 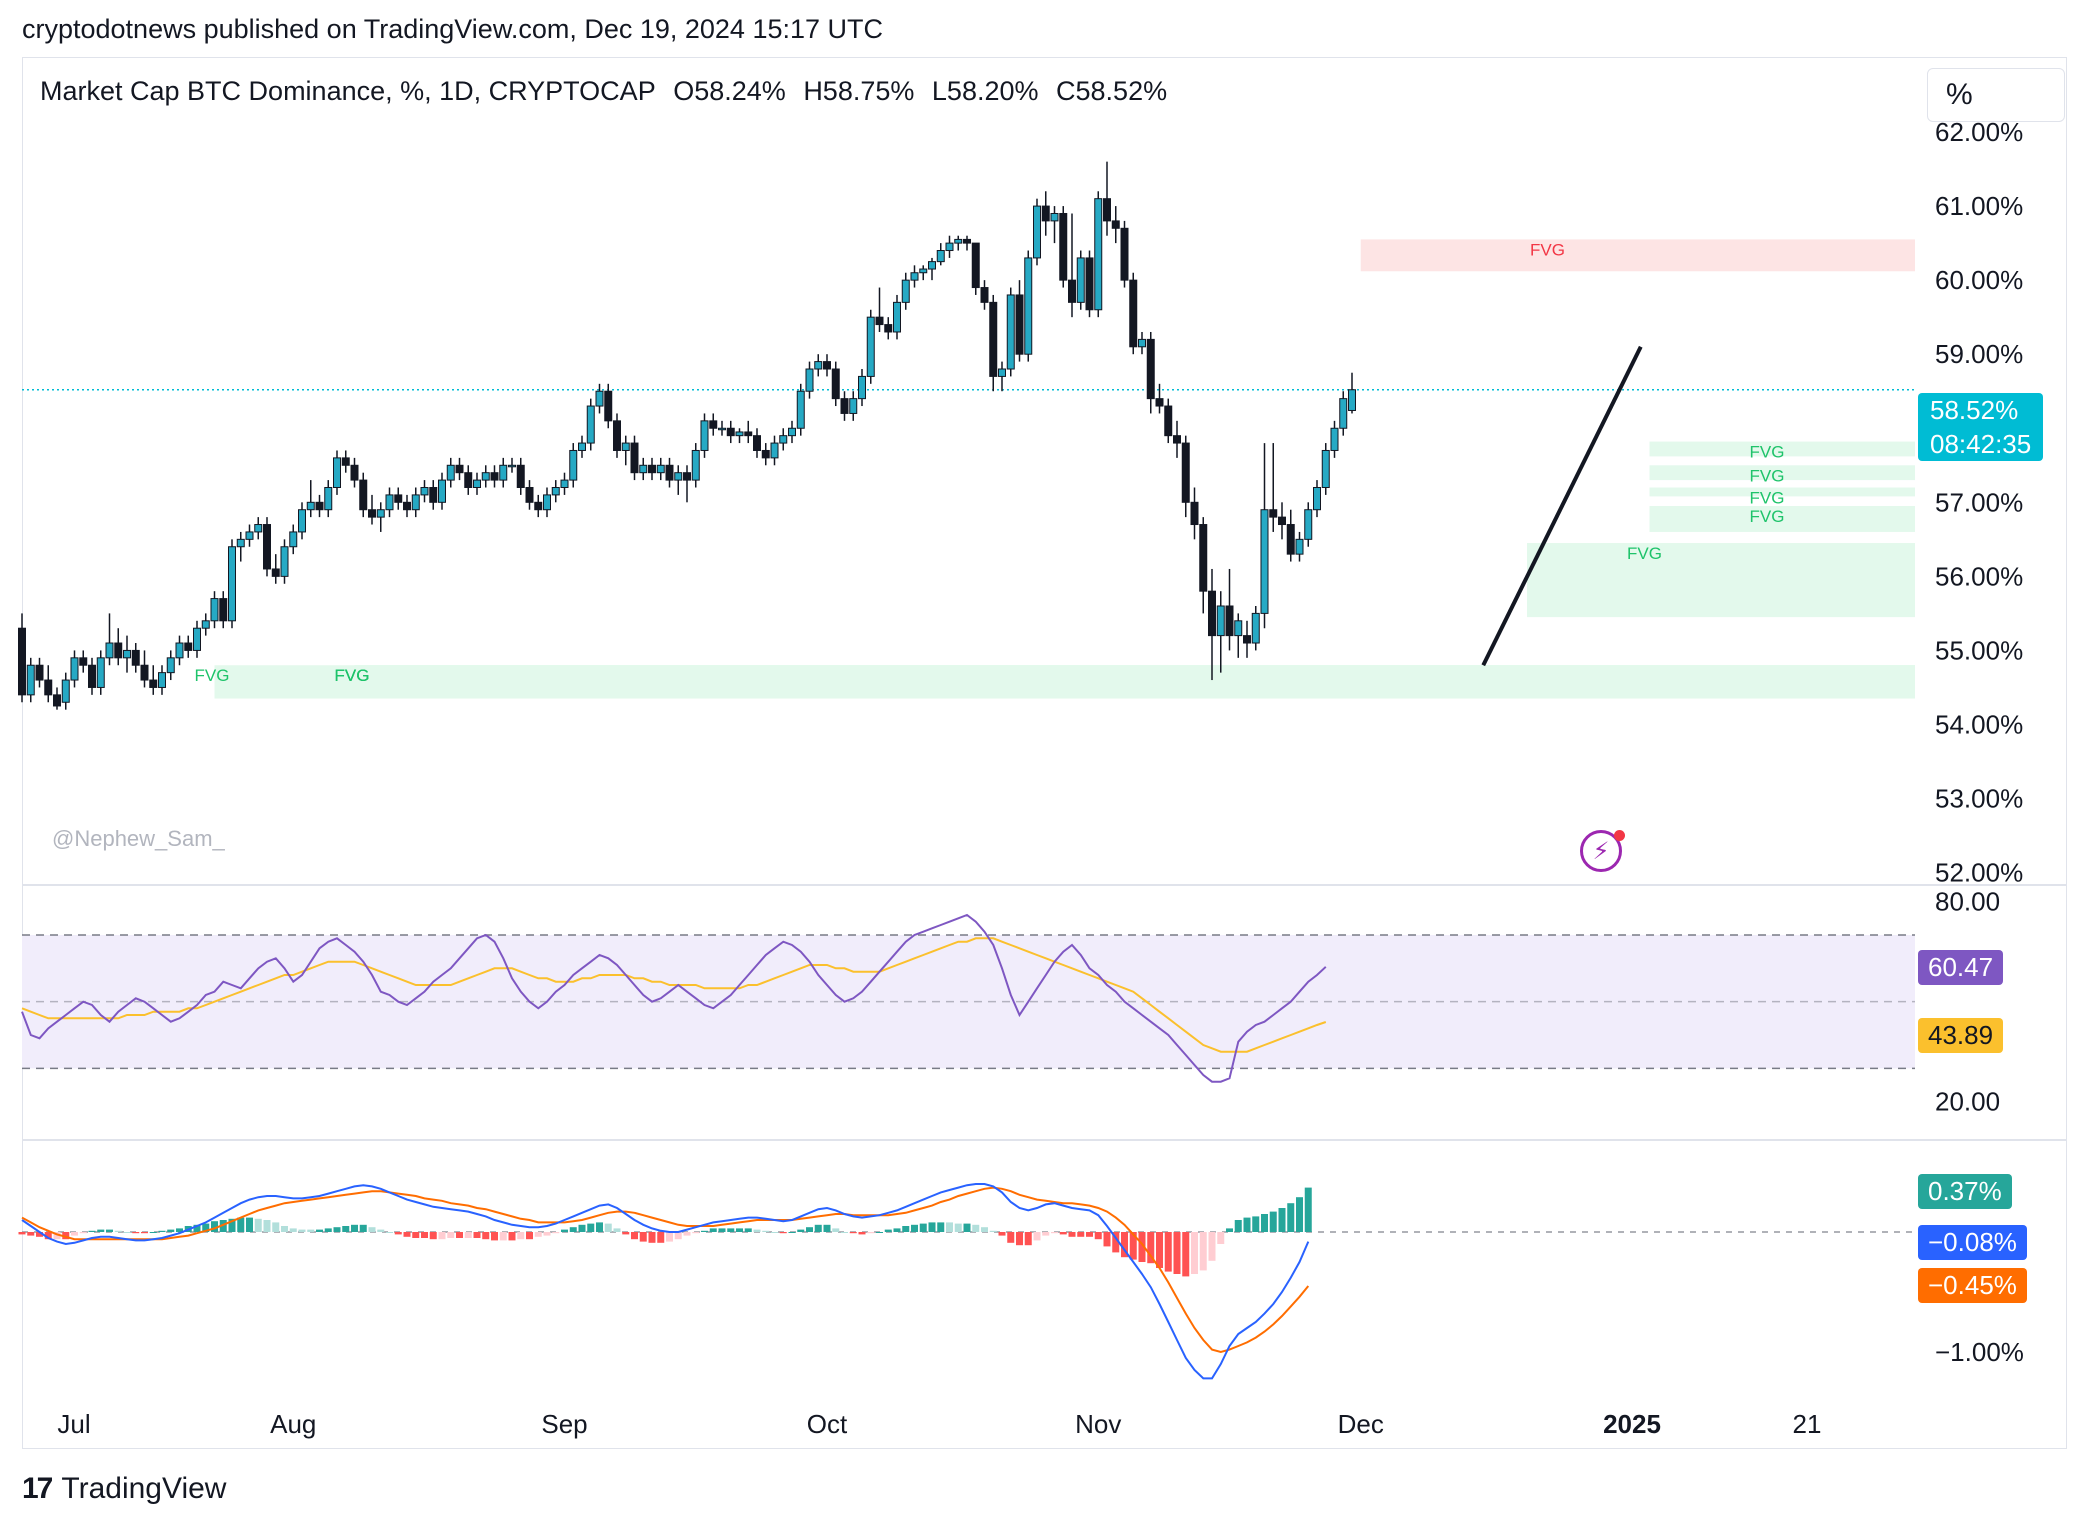 What do you see at coordinates (1979, 799) in the screenshot?
I see `price-tick-label: 53.00%` at bounding box center [1979, 799].